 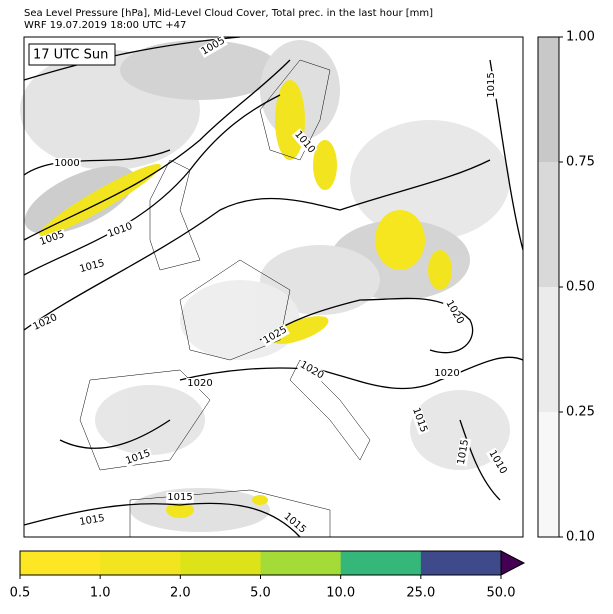 I want to click on tick-label: 2.0, so click(x=180, y=593).